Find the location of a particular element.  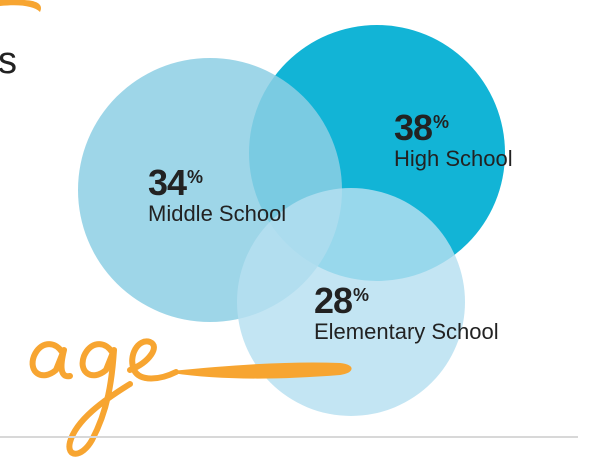

elementary-school-label: 28% Elementary School is located at coordinates (406, 313).